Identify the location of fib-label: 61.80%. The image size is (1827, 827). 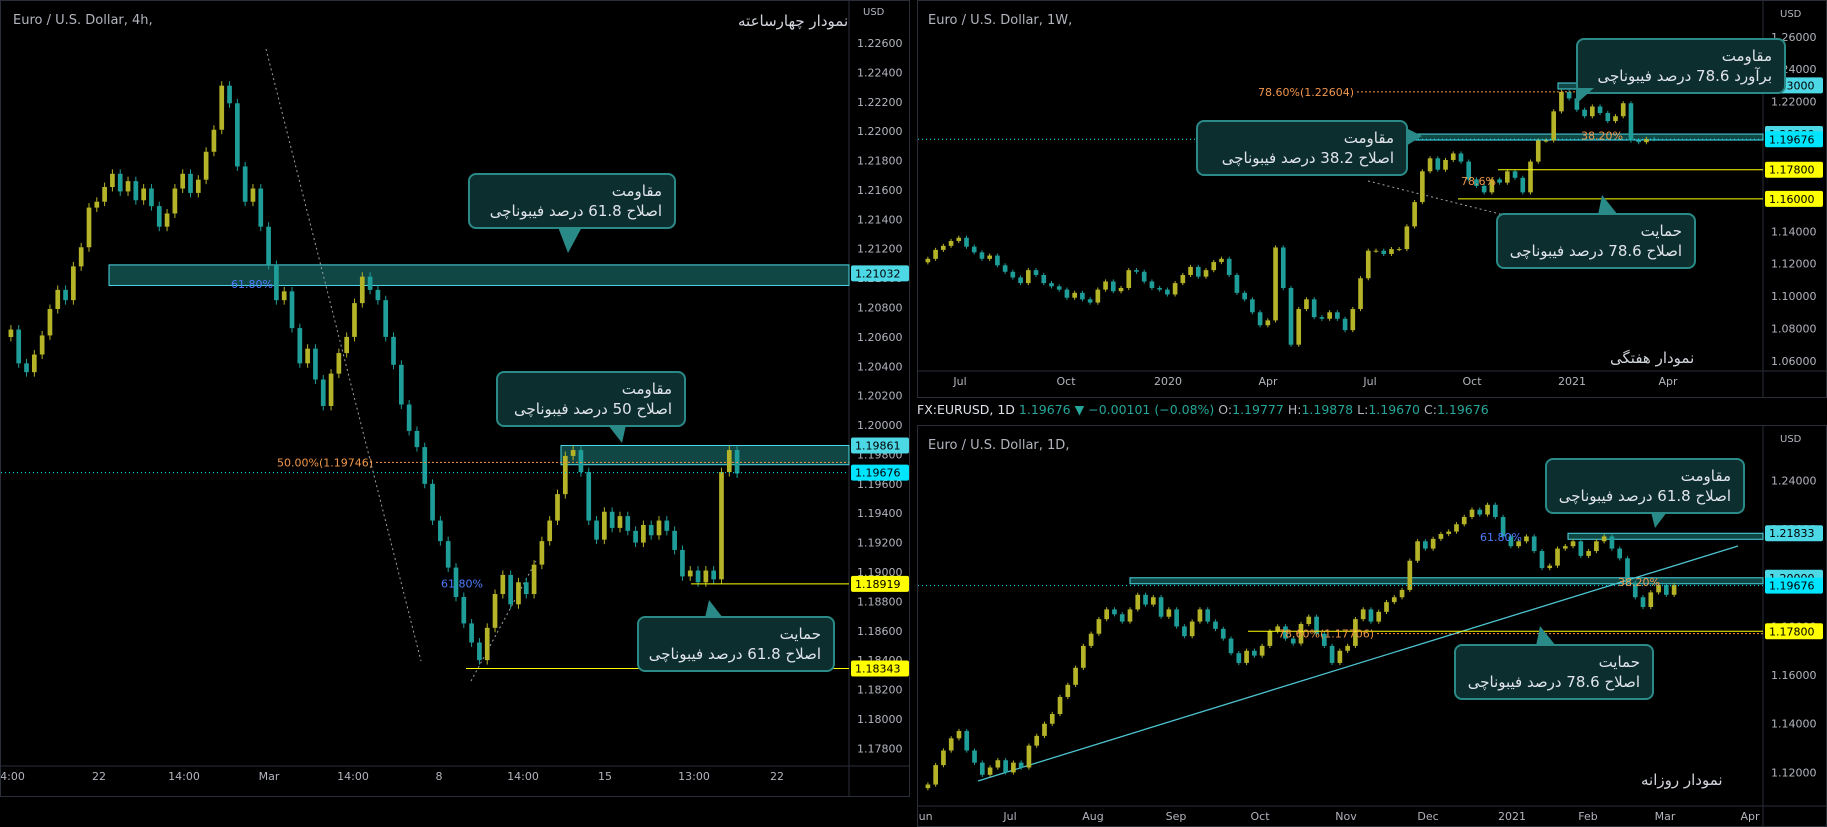
(252, 284).